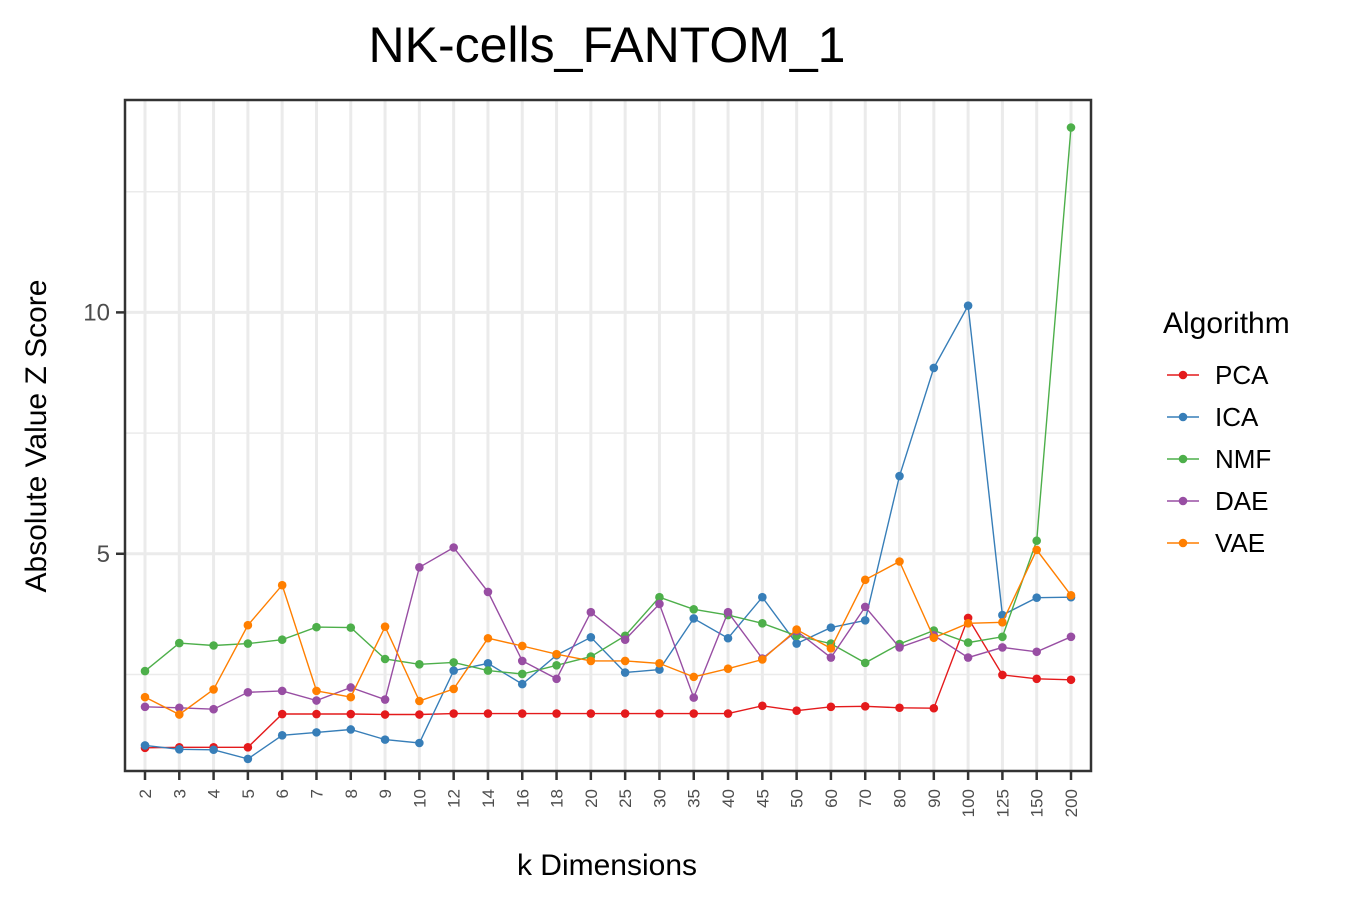  What do you see at coordinates (1242, 375) in the screenshot?
I see `legend-label: PCA` at bounding box center [1242, 375].